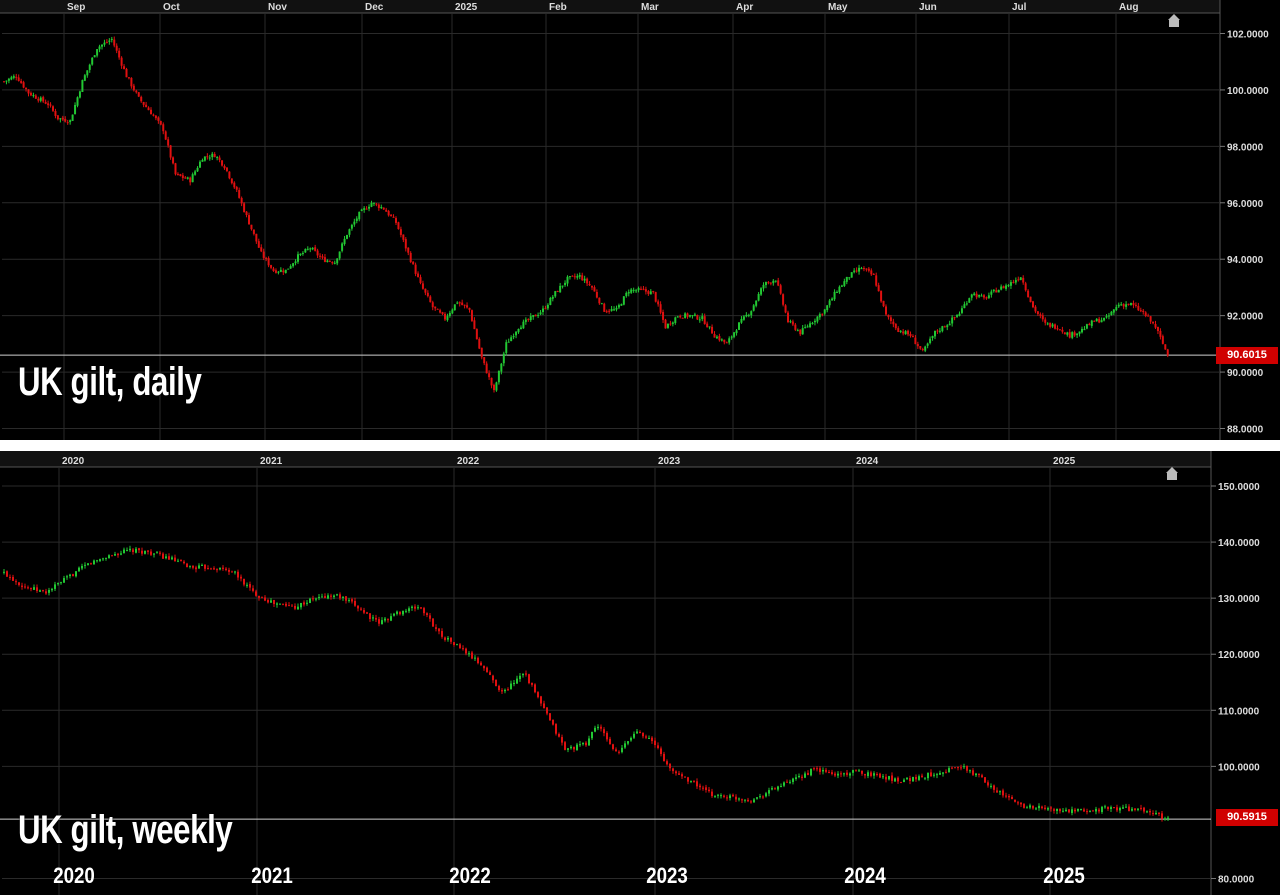  I want to click on y-axis-label: 100.0000, so click(1248, 91).